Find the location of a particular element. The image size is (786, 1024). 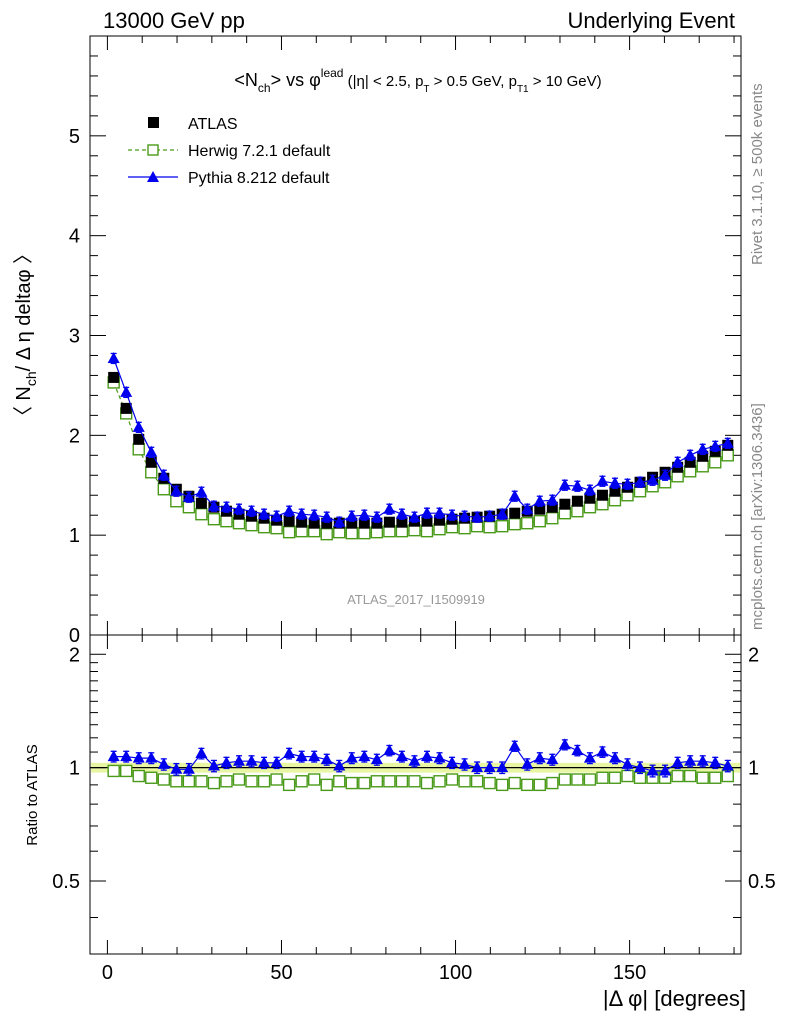

x-tick-label: 100 is located at coordinates (455, 973).